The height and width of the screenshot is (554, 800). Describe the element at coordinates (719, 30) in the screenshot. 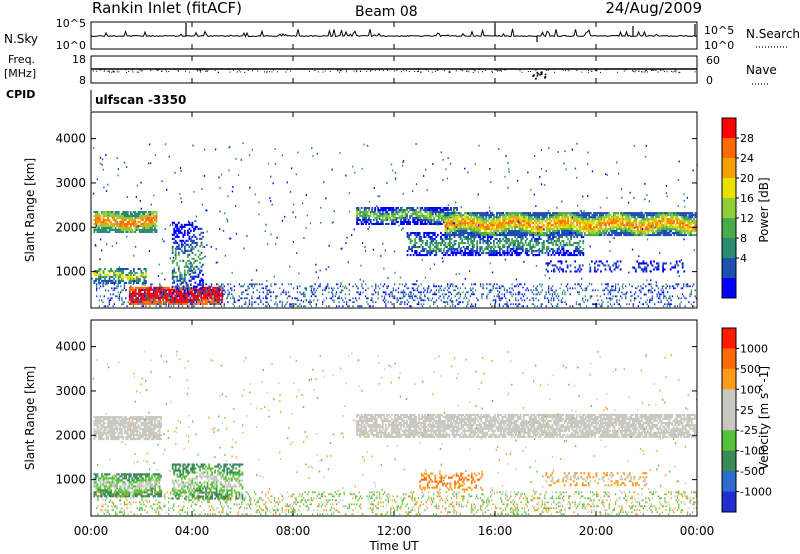

I see `nsearch-tick-top: 10^5` at that location.